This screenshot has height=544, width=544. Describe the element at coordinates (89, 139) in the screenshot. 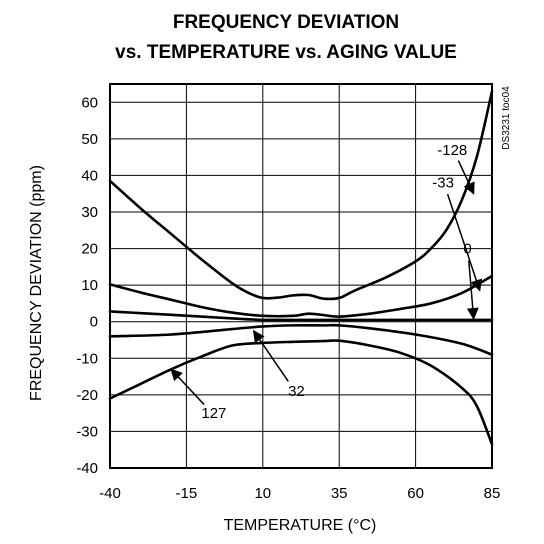

I see `y-tick-label: 50` at that location.